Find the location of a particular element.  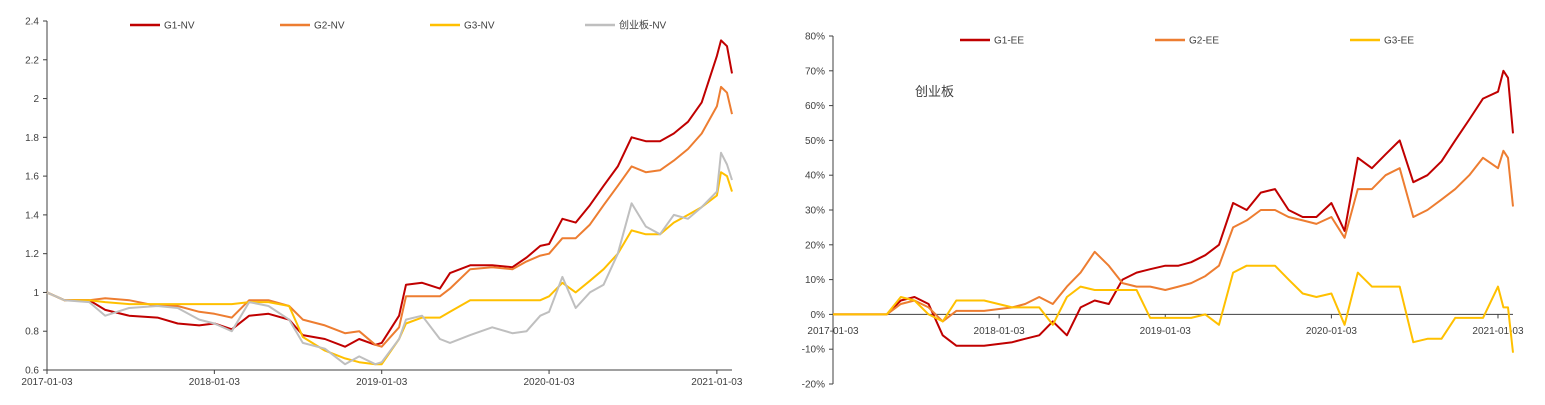

y-tick-label: 1.6 is located at coordinates (32, 177).